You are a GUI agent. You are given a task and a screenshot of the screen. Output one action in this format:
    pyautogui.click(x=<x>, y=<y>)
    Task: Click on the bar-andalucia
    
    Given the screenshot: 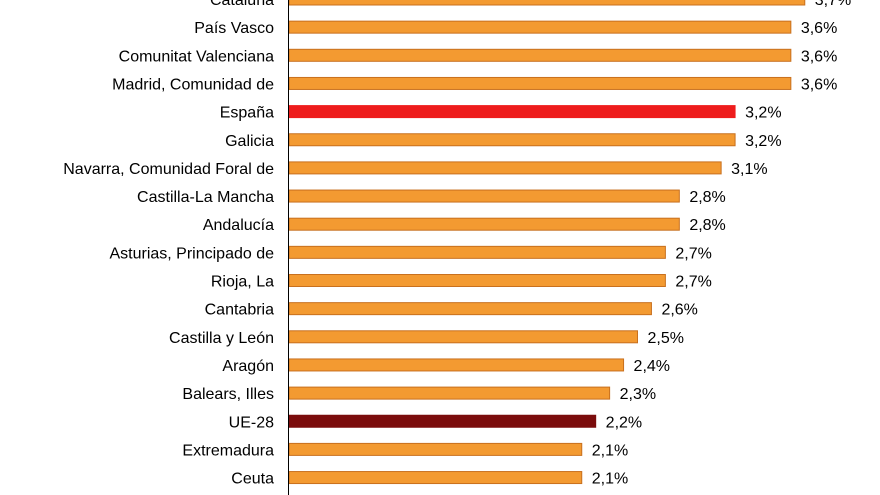 What is the action you would take?
    pyautogui.click(x=484, y=224)
    